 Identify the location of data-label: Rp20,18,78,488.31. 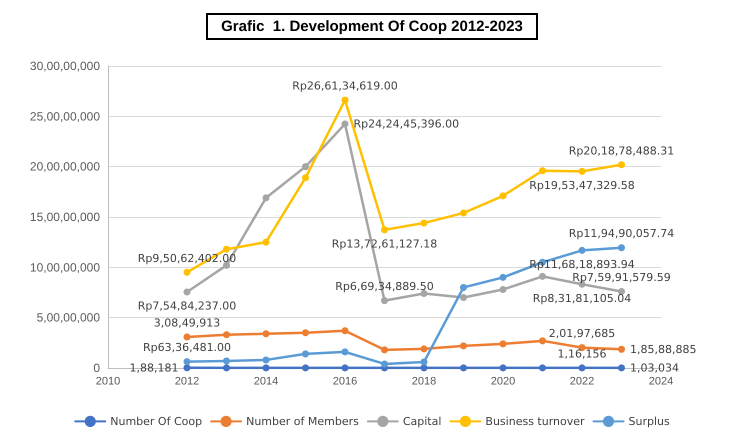
(621, 151).